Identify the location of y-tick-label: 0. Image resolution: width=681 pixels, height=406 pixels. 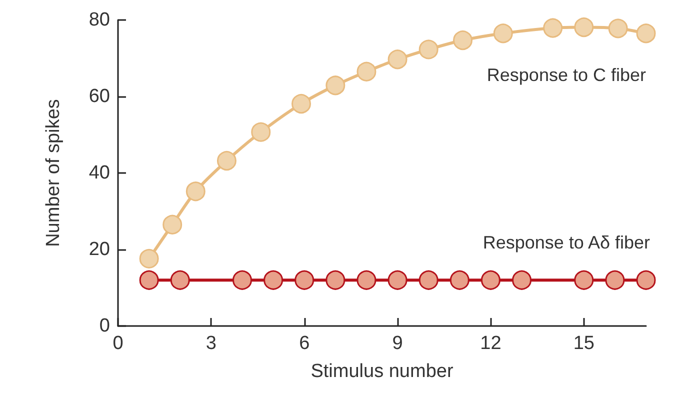
(104, 326).